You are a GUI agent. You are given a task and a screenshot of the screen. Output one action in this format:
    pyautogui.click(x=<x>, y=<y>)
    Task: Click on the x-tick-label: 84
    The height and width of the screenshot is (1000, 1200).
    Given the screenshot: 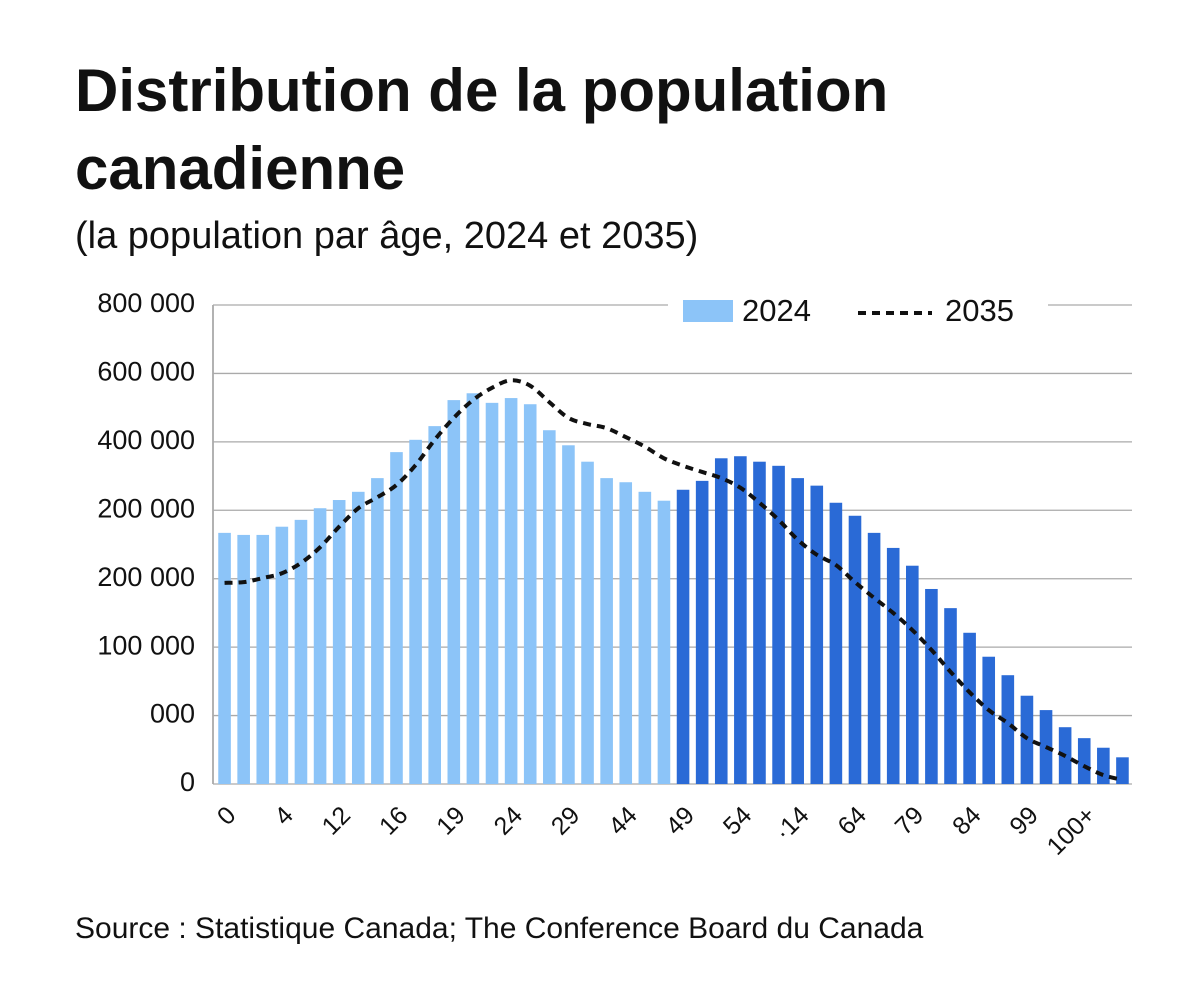 What is the action you would take?
    pyautogui.click(x=967, y=821)
    